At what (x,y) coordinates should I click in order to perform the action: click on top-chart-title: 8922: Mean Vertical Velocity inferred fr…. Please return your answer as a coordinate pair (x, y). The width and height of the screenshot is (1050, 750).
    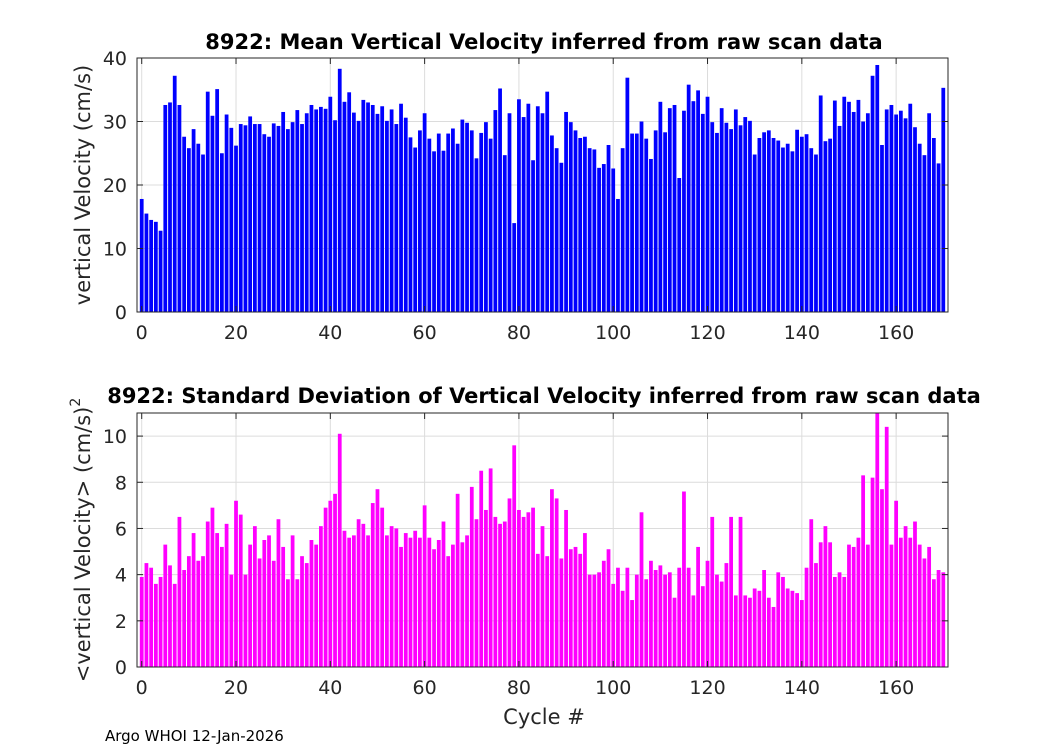
    Looking at the image, I should click on (543, 42).